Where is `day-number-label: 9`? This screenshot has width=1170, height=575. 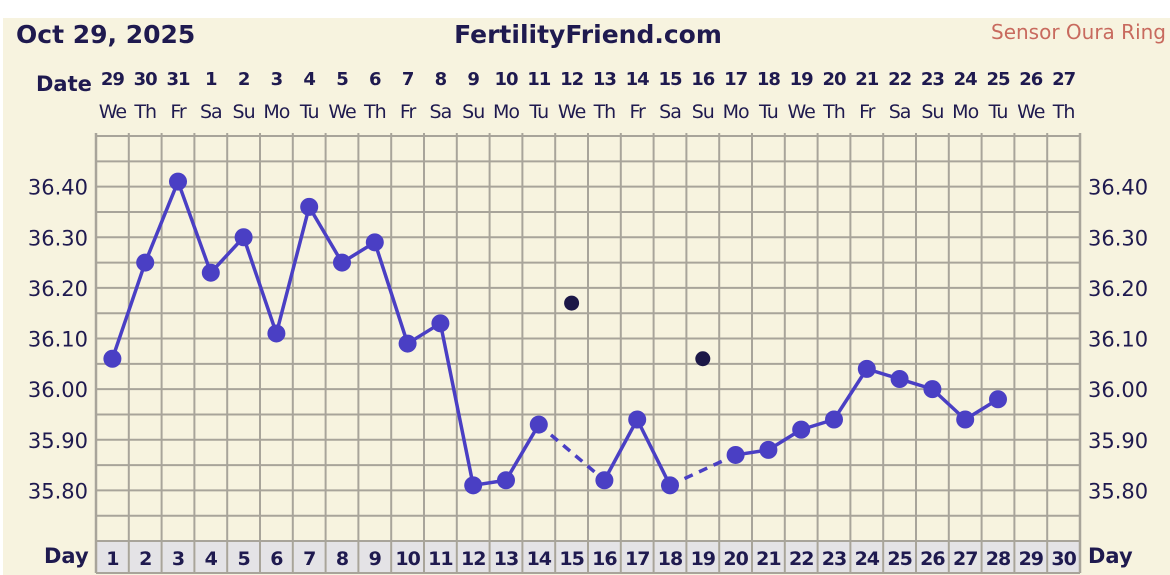 day-number-label: 9 is located at coordinates (375, 559).